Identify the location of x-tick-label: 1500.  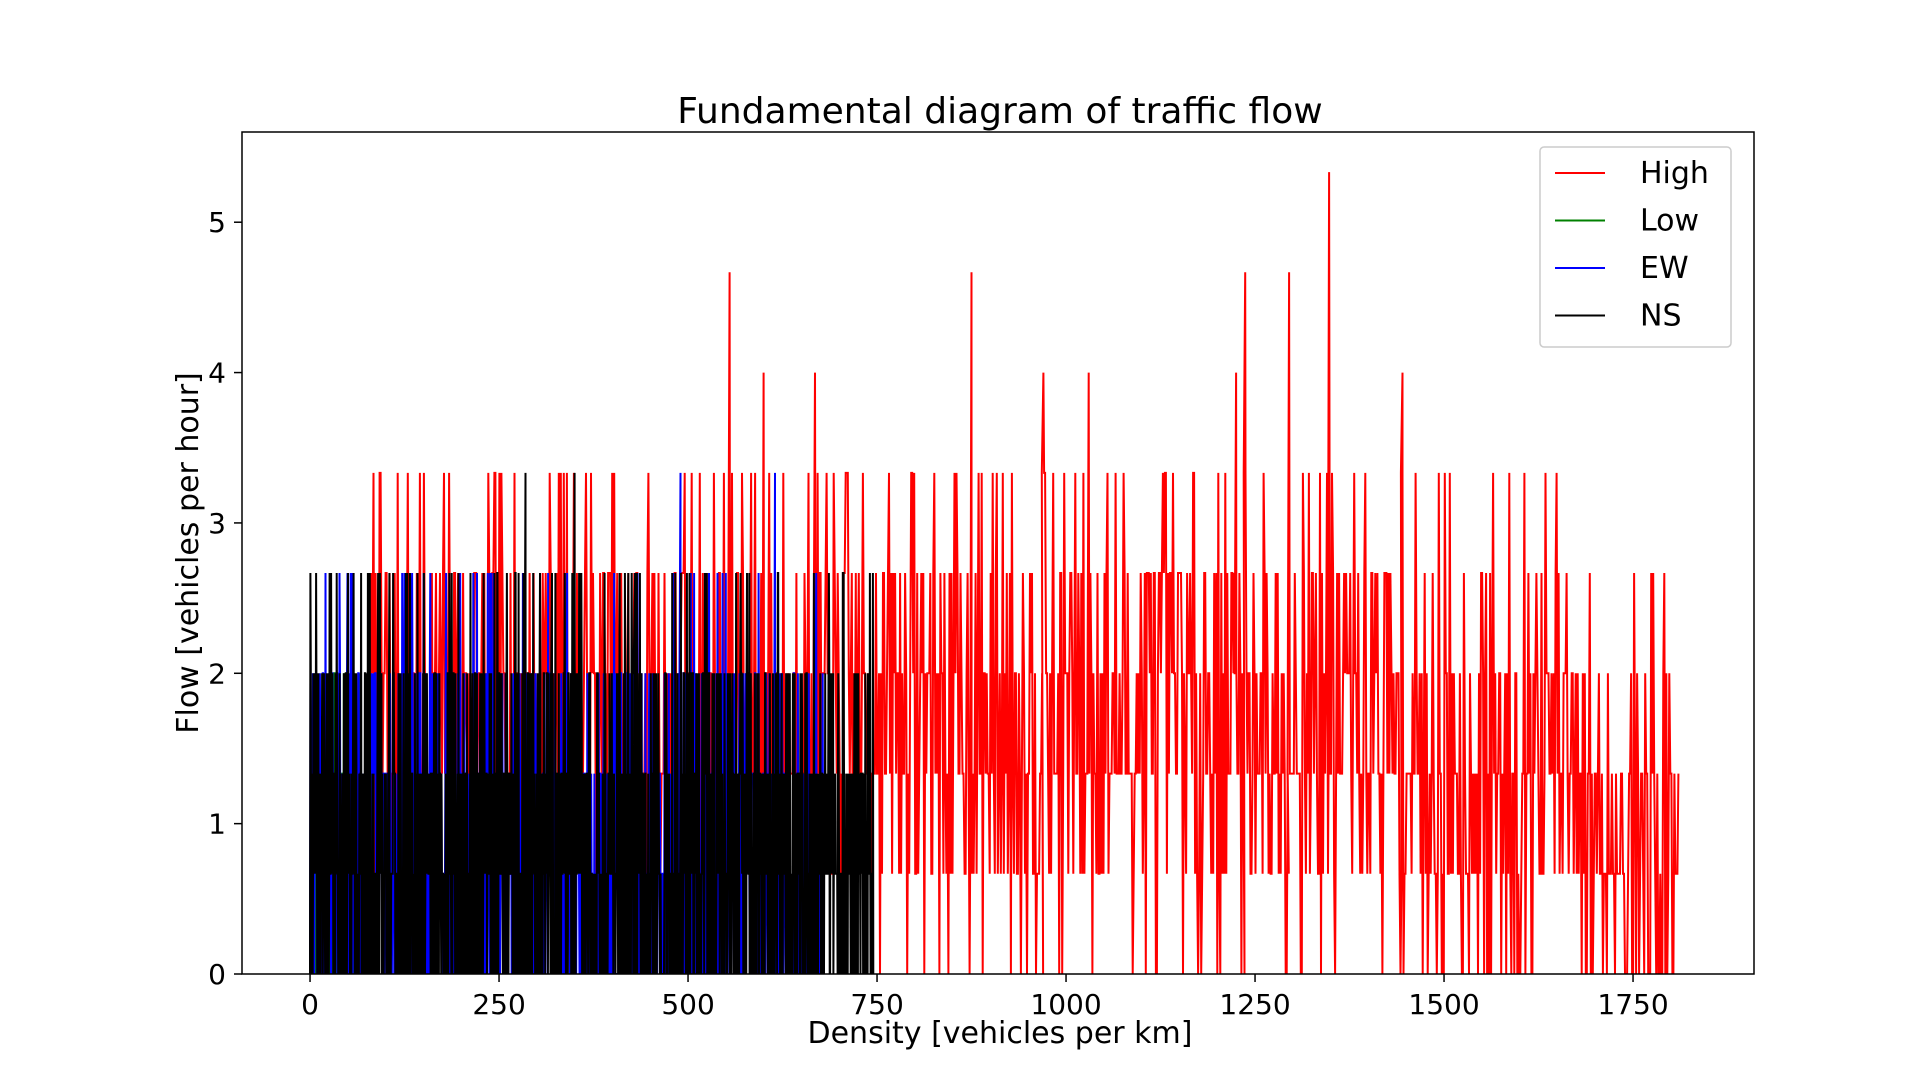
(1443, 1004).